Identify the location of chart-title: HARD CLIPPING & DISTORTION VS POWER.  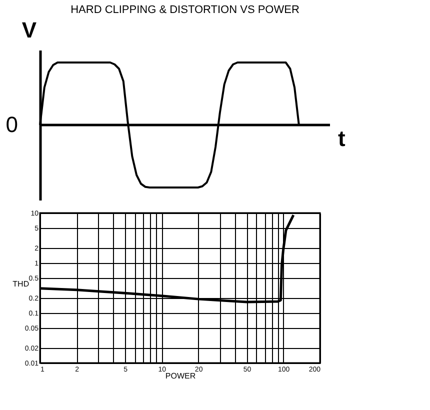
(185, 10).